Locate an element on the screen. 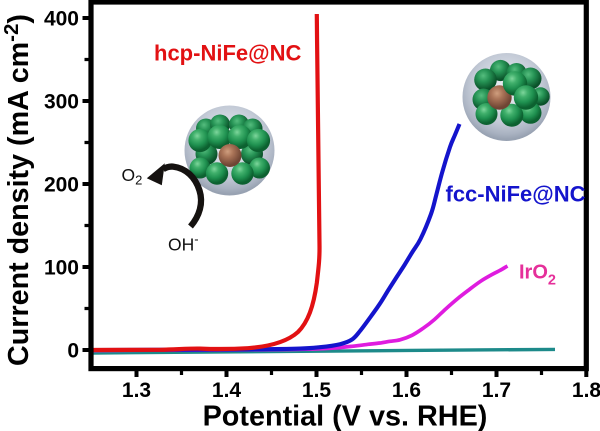  svg-text: 1.4 is located at coordinates (227, 390).